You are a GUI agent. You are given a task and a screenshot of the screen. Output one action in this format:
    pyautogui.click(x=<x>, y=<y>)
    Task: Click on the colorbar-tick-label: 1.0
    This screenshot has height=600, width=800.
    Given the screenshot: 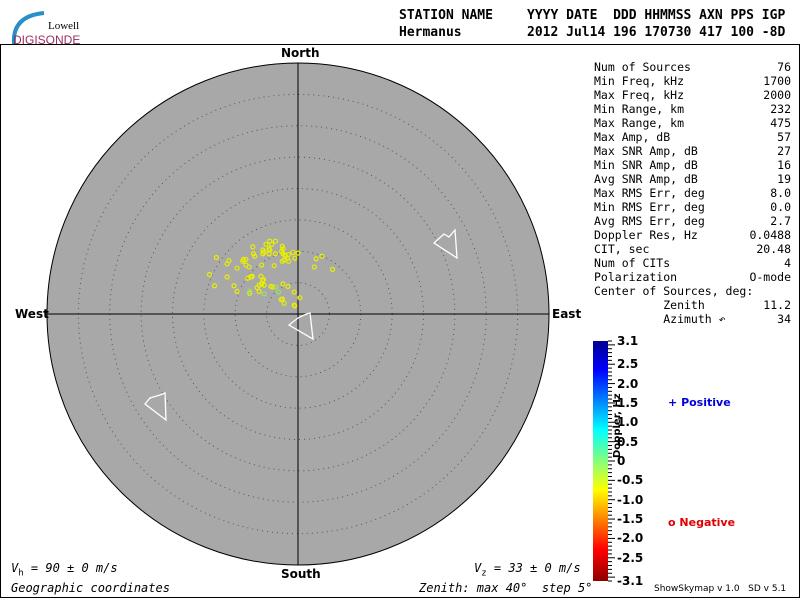 What is the action you would take?
    pyautogui.click(x=628, y=422)
    